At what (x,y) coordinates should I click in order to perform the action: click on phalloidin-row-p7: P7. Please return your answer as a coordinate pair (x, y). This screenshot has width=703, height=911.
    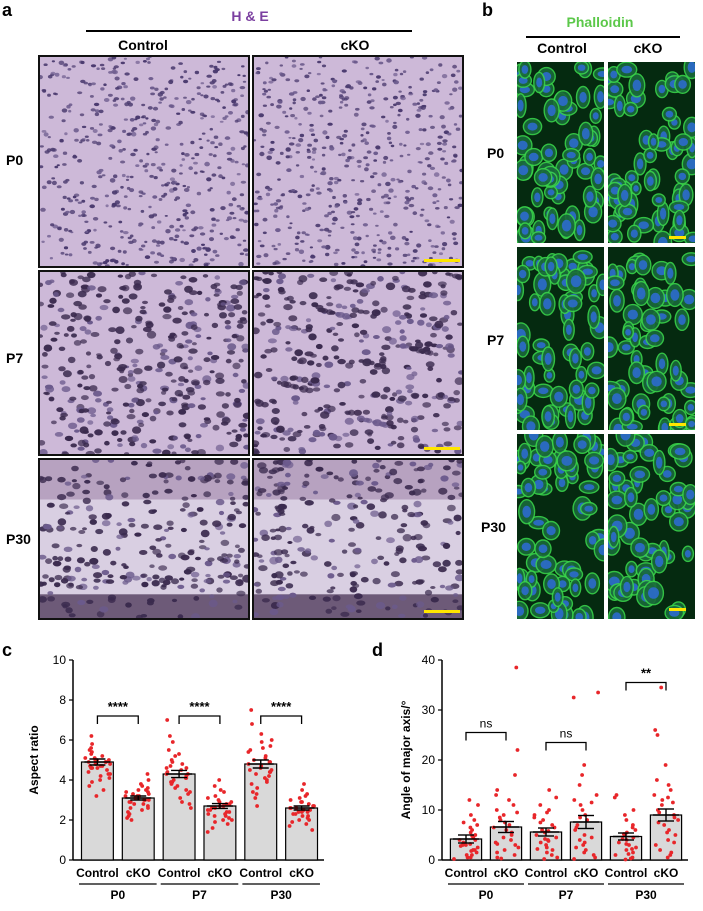
    Looking at the image, I should click on (496, 340).